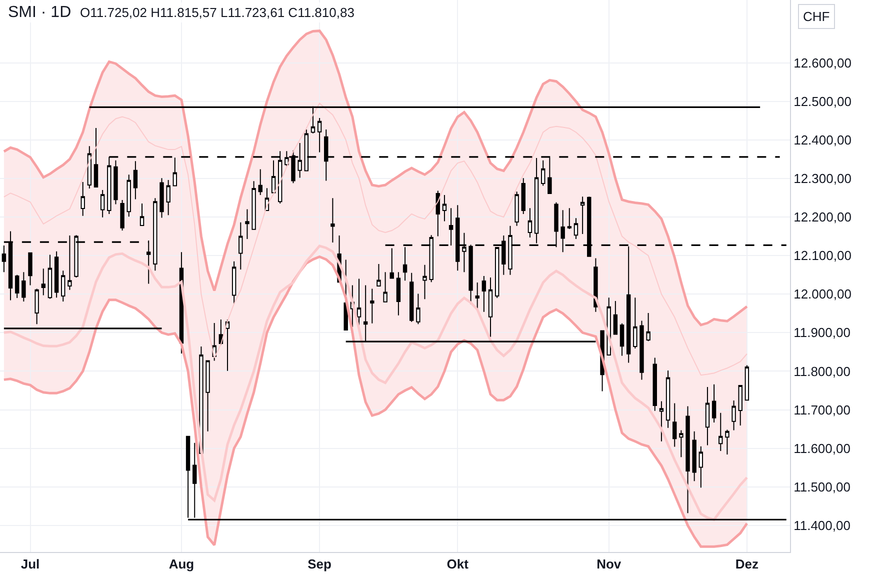 This screenshot has height=580, width=869. What do you see at coordinates (822, 525) in the screenshot?
I see `y-tick-label: 11.400,00` at bounding box center [822, 525].